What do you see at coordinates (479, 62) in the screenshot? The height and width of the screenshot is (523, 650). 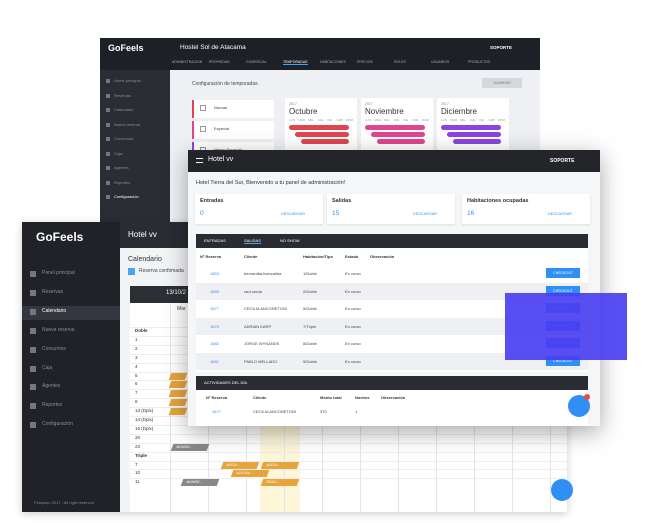 I see `tab: PRODUCTOS` at bounding box center [479, 62].